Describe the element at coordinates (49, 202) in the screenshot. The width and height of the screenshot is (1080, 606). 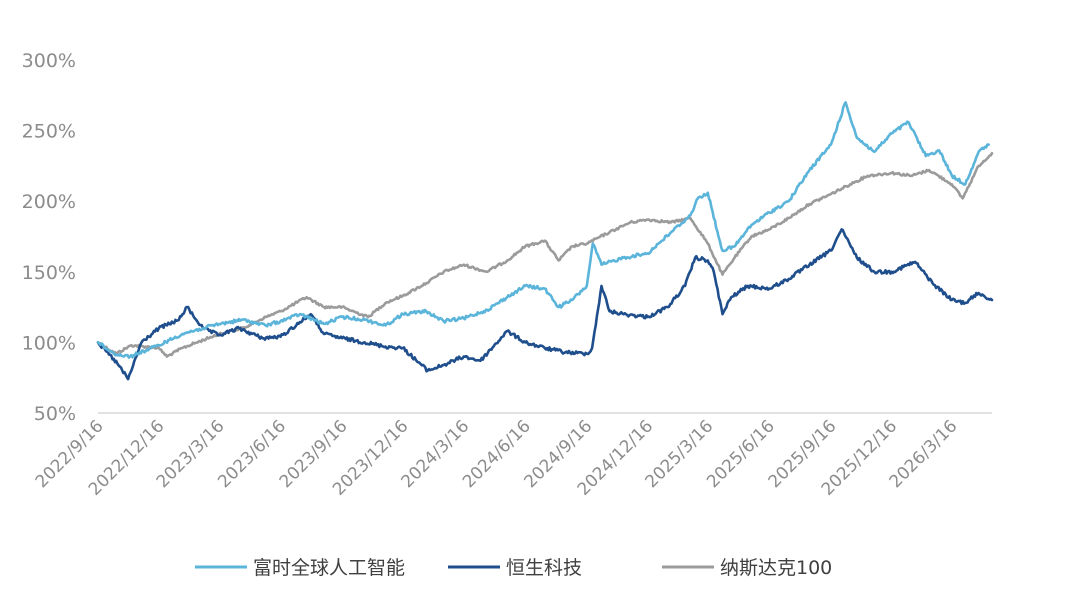
I see `y-tick-label: 200%` at that location.